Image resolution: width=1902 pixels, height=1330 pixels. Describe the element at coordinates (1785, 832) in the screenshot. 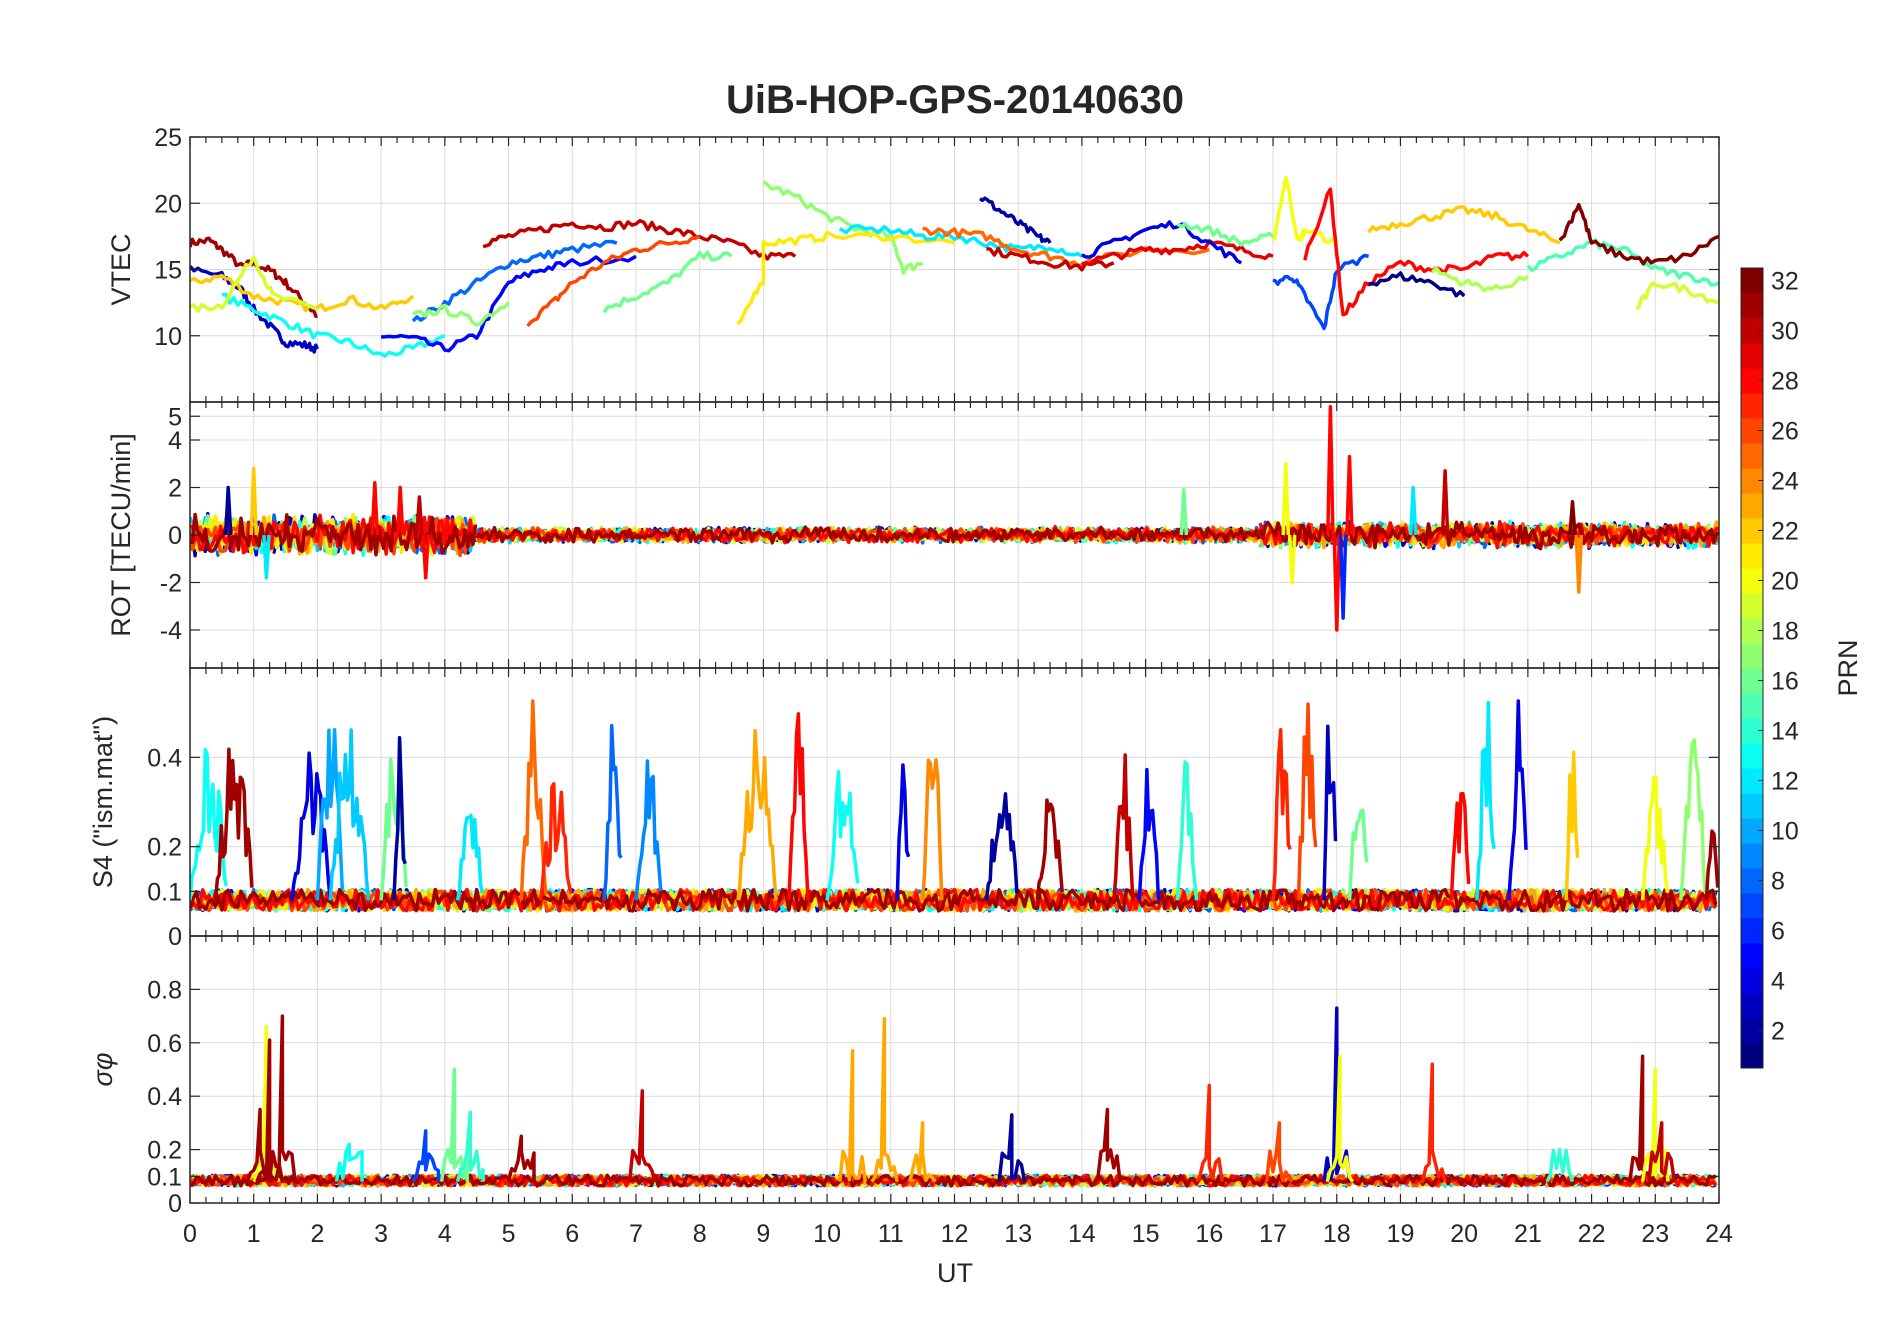

I see `colorbar-tick-label: 10` at that location.